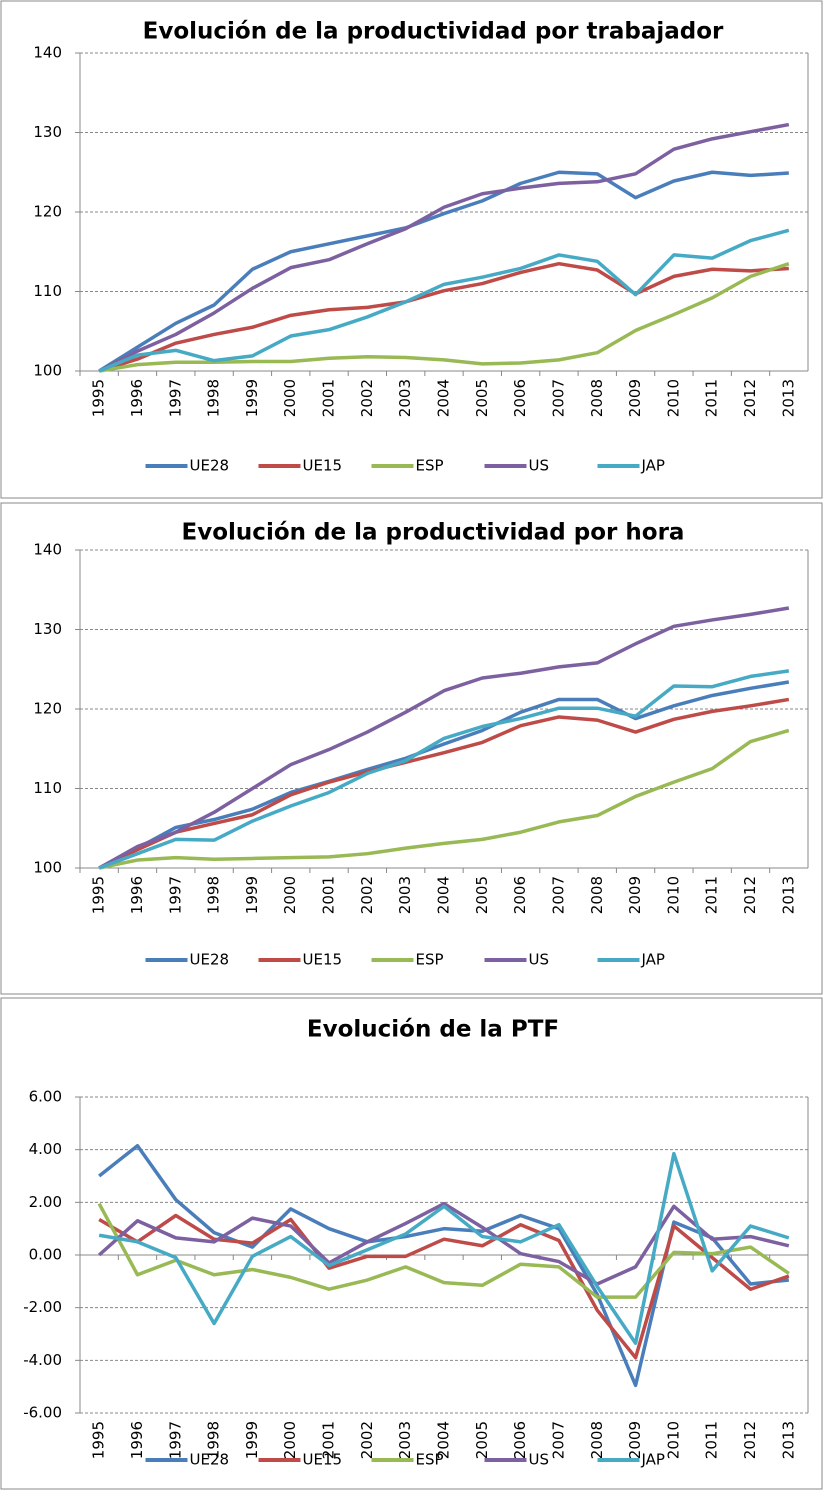  What do you see at coordinates (430, 1460) in the screenshot?
I see `legend-label: ESP` at bounding box center [430, 1460].